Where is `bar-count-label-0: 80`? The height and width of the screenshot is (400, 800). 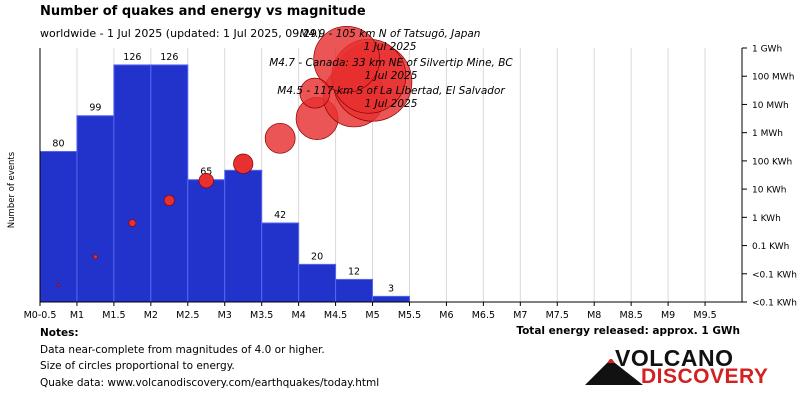
bar-count-label-0: 80 is located at coordinates (58, 143).